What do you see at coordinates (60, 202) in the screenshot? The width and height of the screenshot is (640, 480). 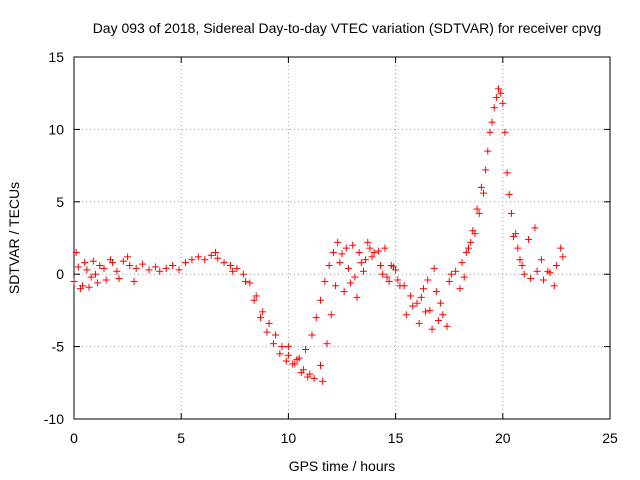 I see `y-tick-label: 5` at bounding box center [60, 202].